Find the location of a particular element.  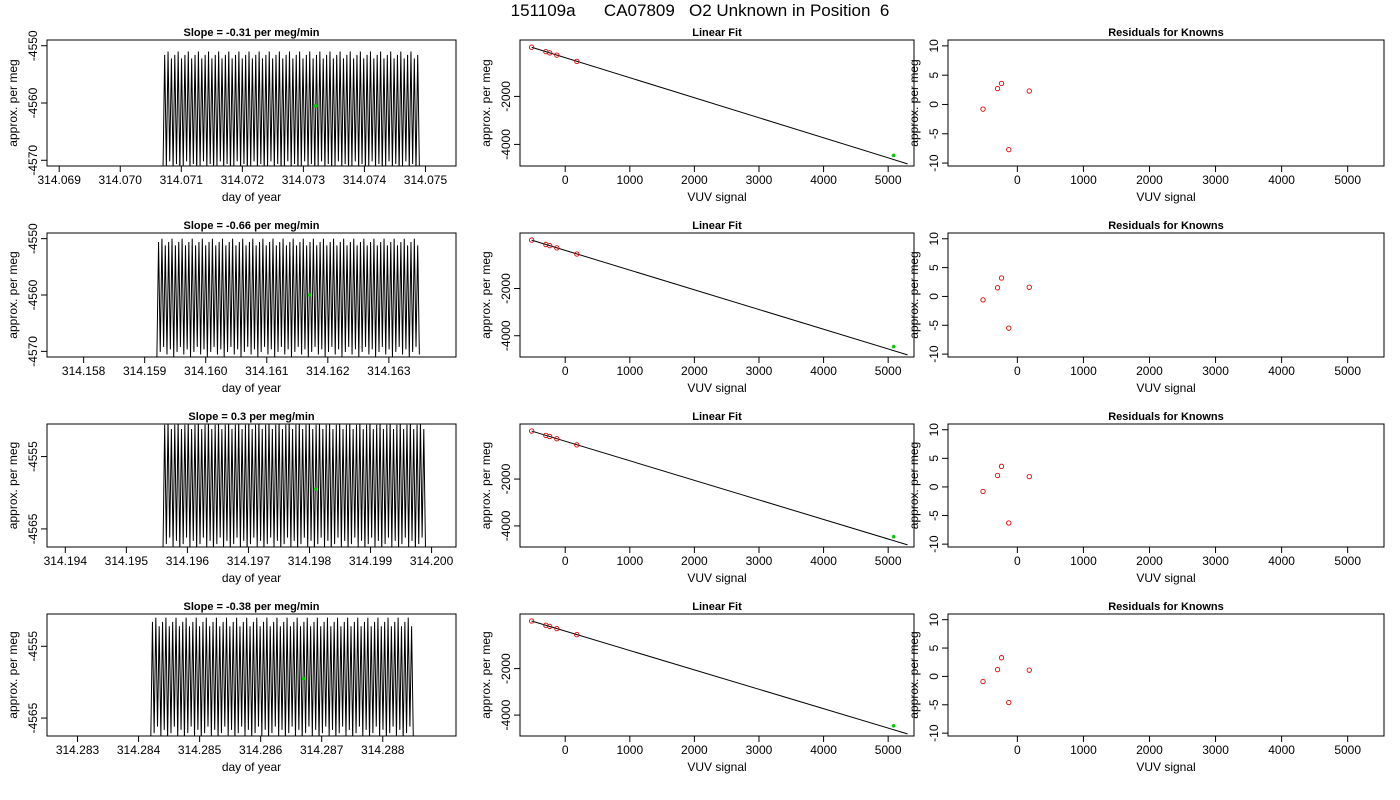

chart-title: Slope = 0.3 per meg/min is located at coordinates (251, 417).